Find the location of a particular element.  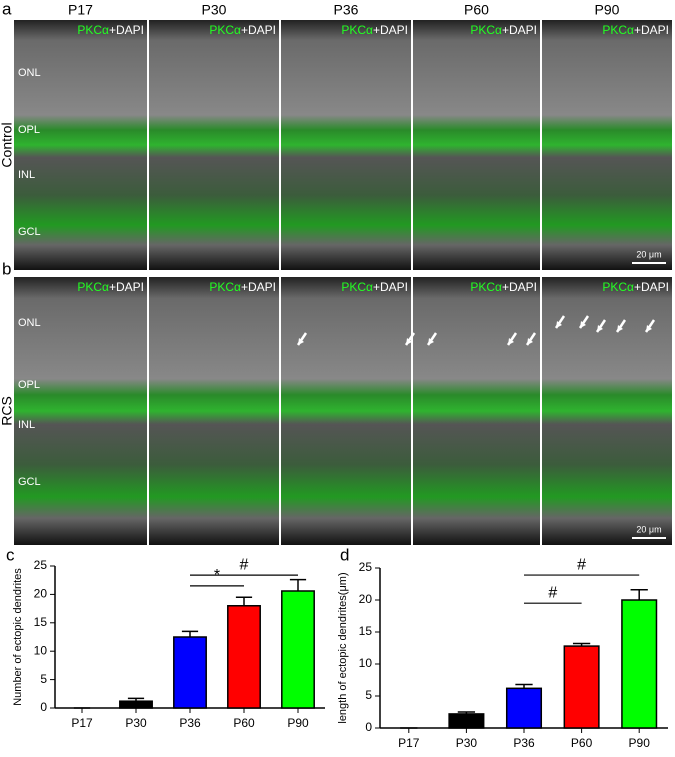

panel-label: a is located at coordinates (7, 9).